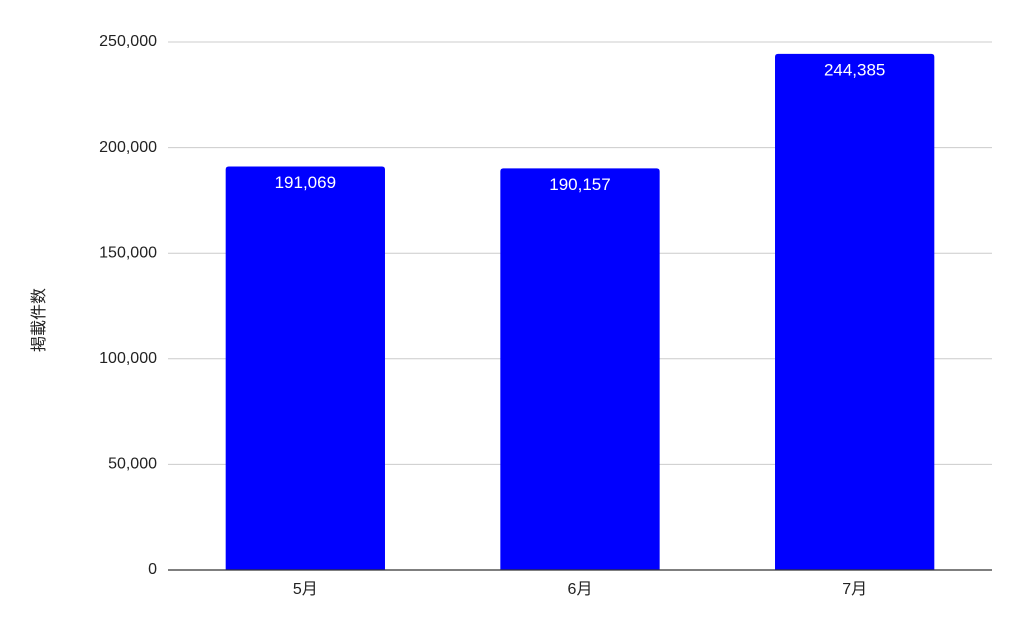 This screenshot has width=1024, height=633. Describe the element at coordinates (128, 41) in the screenshot. I see `y-tick-label: 250,000` at that location.